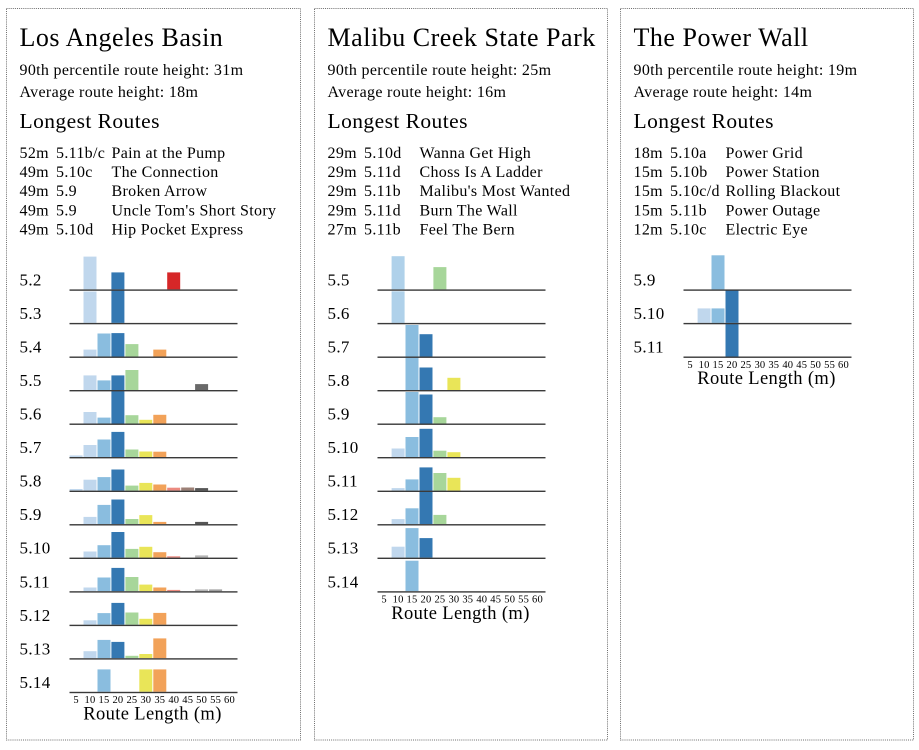  What do you see at coordinates (80, 153) in the screenshot?
I see `svg-text: 5.11b/c` at bounding box center [80, 153].